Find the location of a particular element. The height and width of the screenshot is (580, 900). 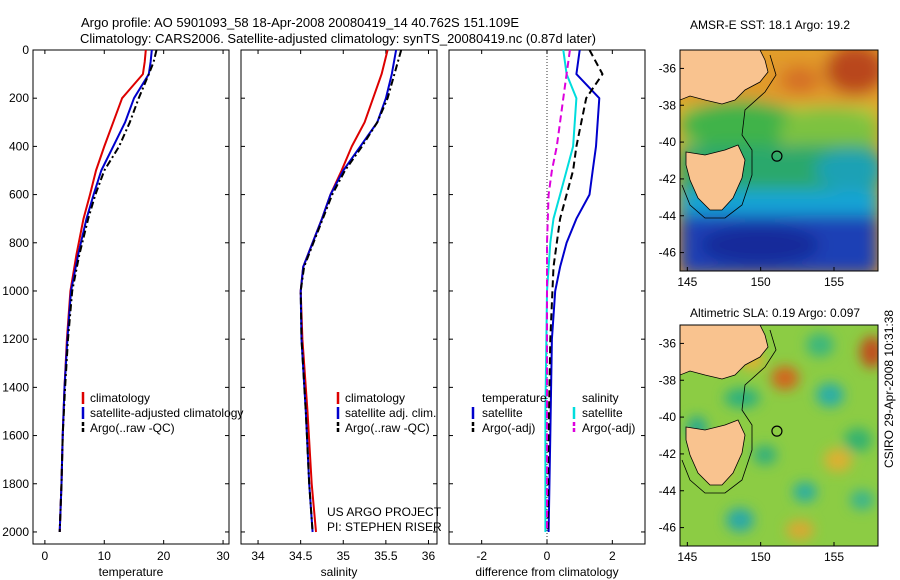

y-tick-label: 600 is located at coordinates (19, 195).